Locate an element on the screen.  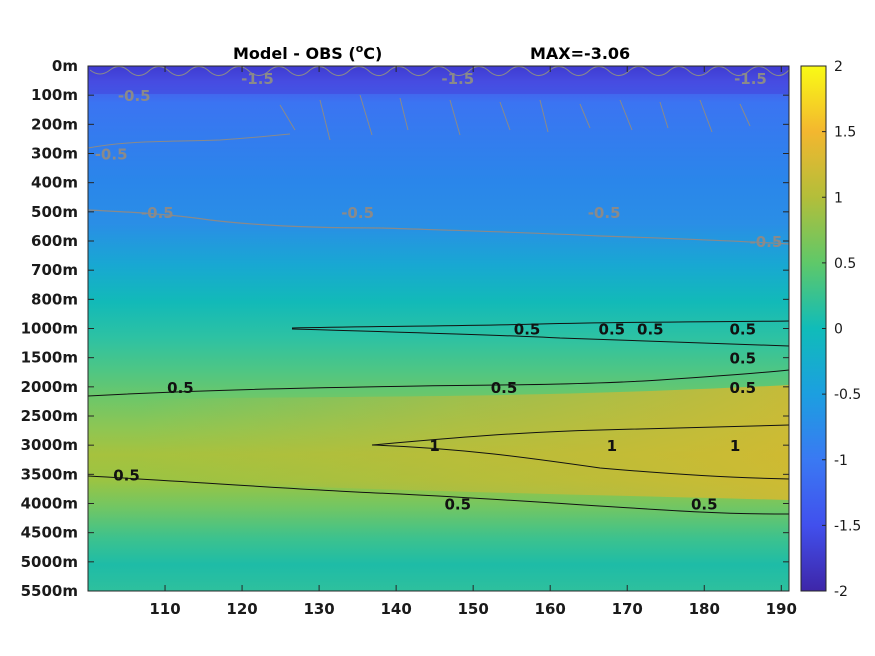
contour-gray-300m is located at coordinates (189, 141).